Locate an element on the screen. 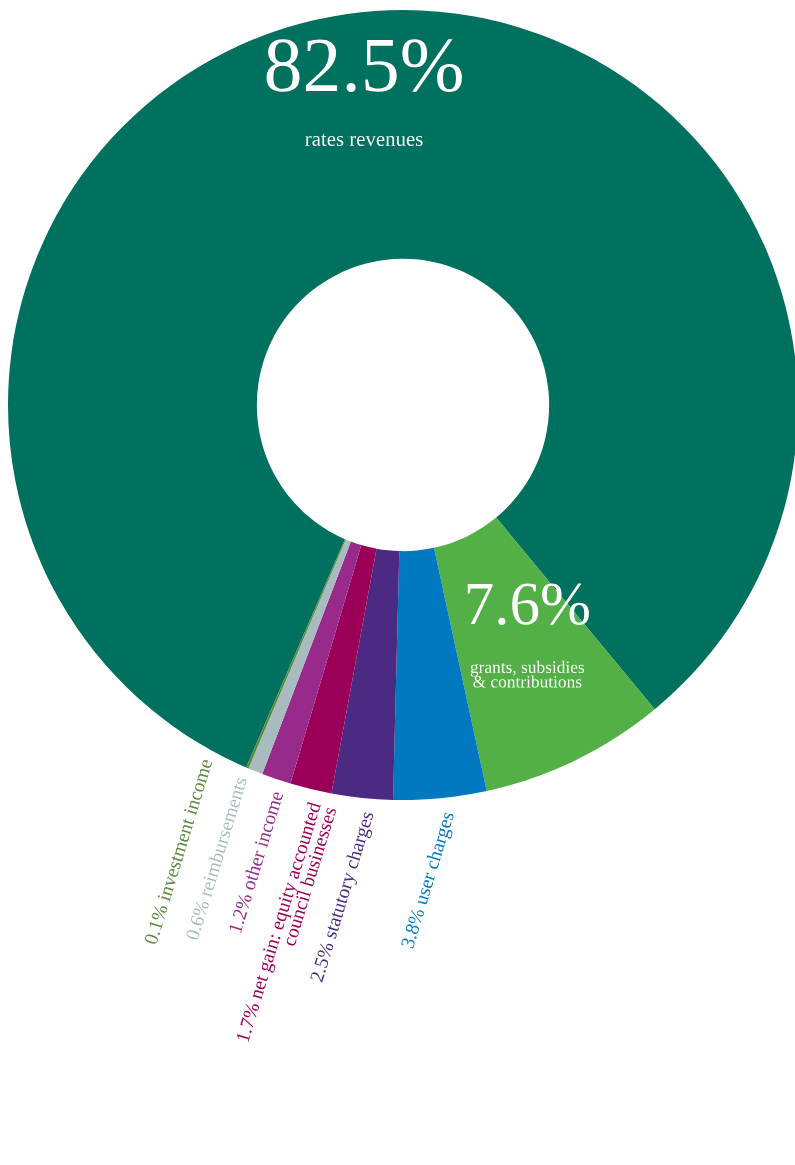 This screenshot has width=795, height=1165. slice-label: grants, subsidies & contributions is located at coordinates (527, 674).